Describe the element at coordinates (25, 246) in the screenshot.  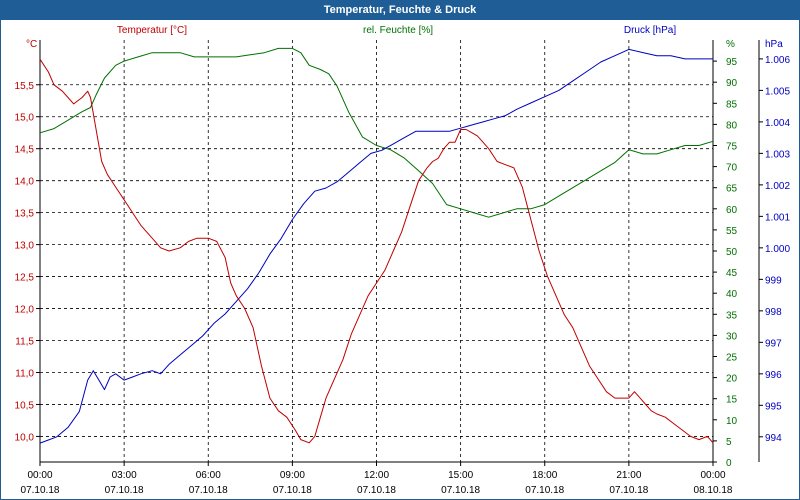
I see `temp-tick-label: 13,0` at that location.